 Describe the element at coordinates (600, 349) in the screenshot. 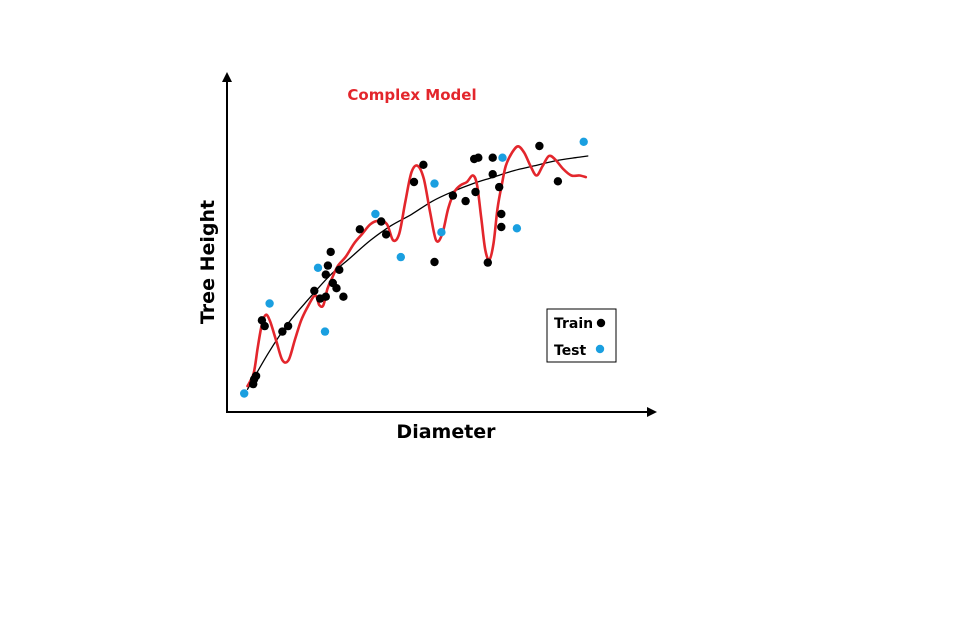

I see `legend-marker-test` at that location.